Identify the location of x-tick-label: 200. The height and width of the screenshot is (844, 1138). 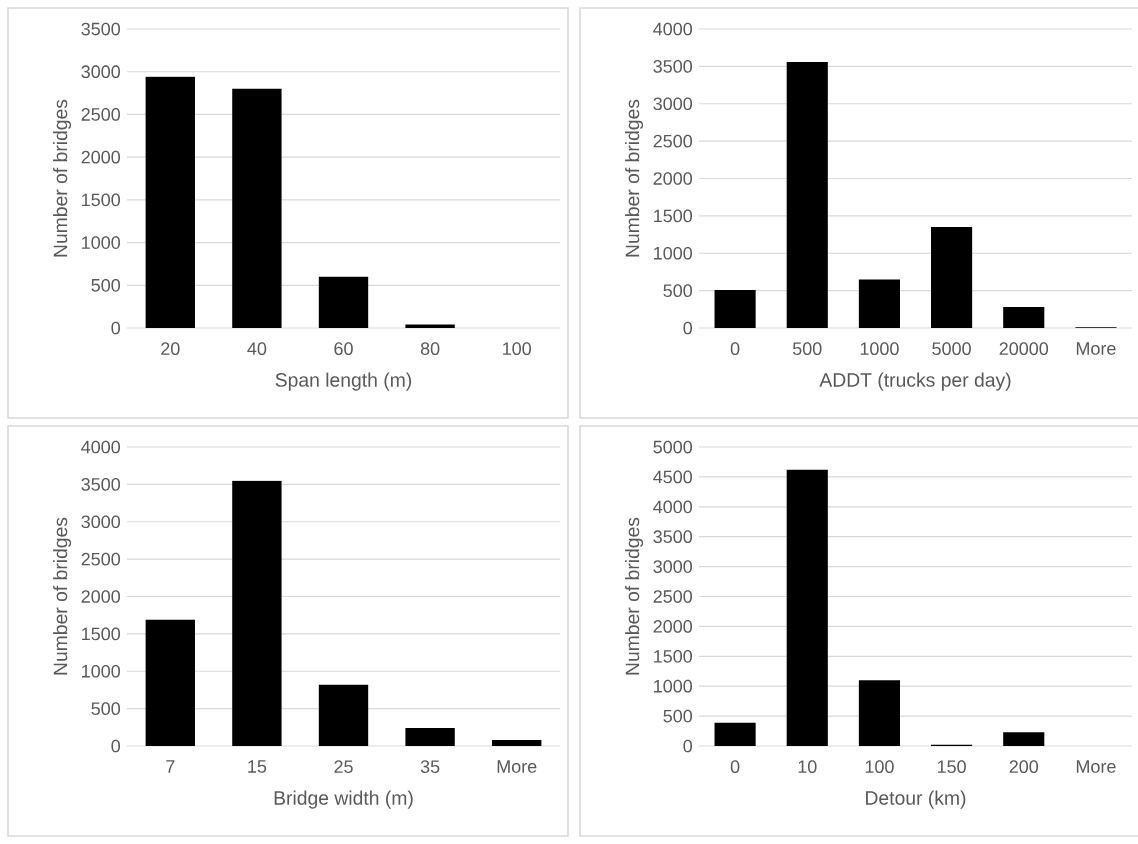
(1024, 767).